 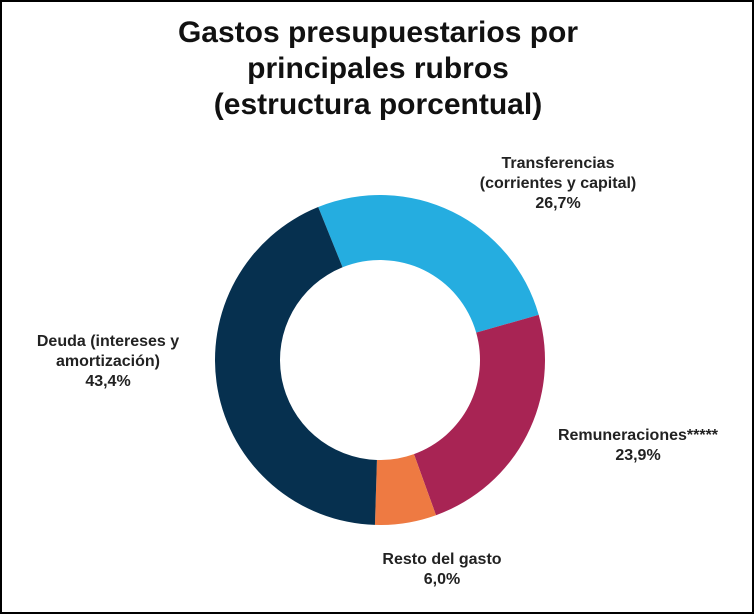 I want to click on text-line: Resto del gasto, so click(x=441, y=559).